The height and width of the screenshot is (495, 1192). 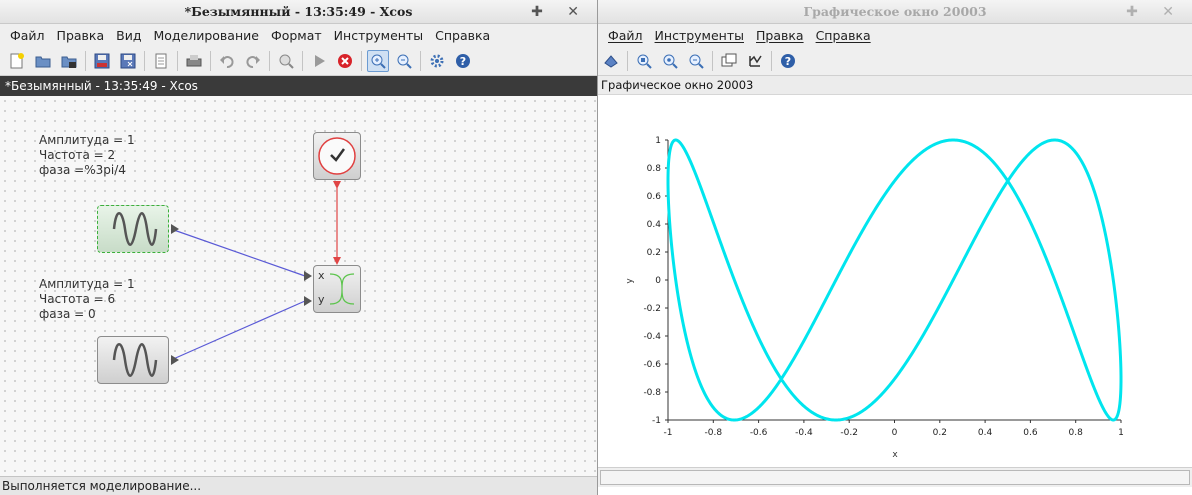 What do you see at coordinates (895, 85) in the screenshot?
I see `graphics-document-title: Графическое окно 20003` at bounding box center [895, 85].